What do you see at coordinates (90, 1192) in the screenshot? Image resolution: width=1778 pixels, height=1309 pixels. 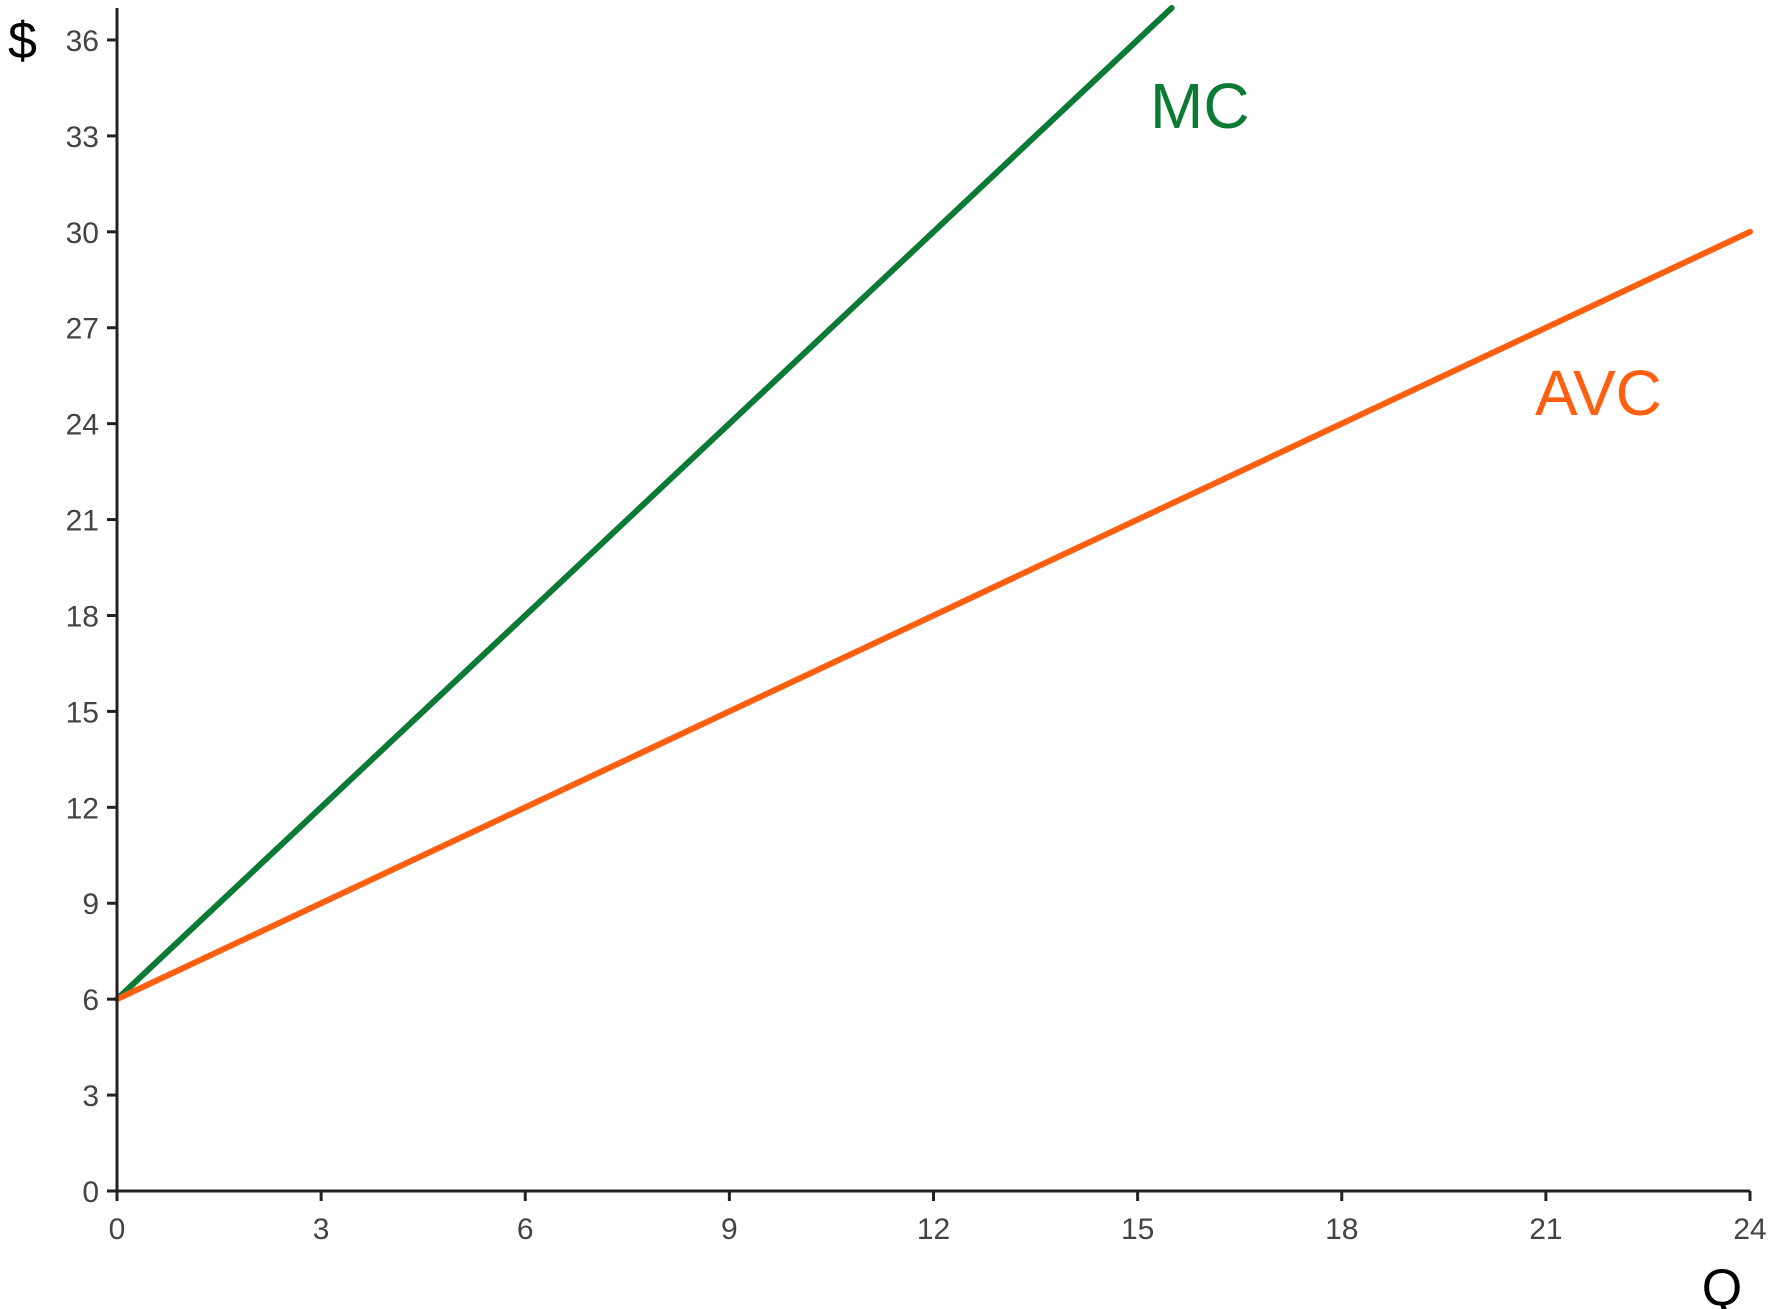 I see `y-tick-label: 0` at bounding box center [90, 1192].